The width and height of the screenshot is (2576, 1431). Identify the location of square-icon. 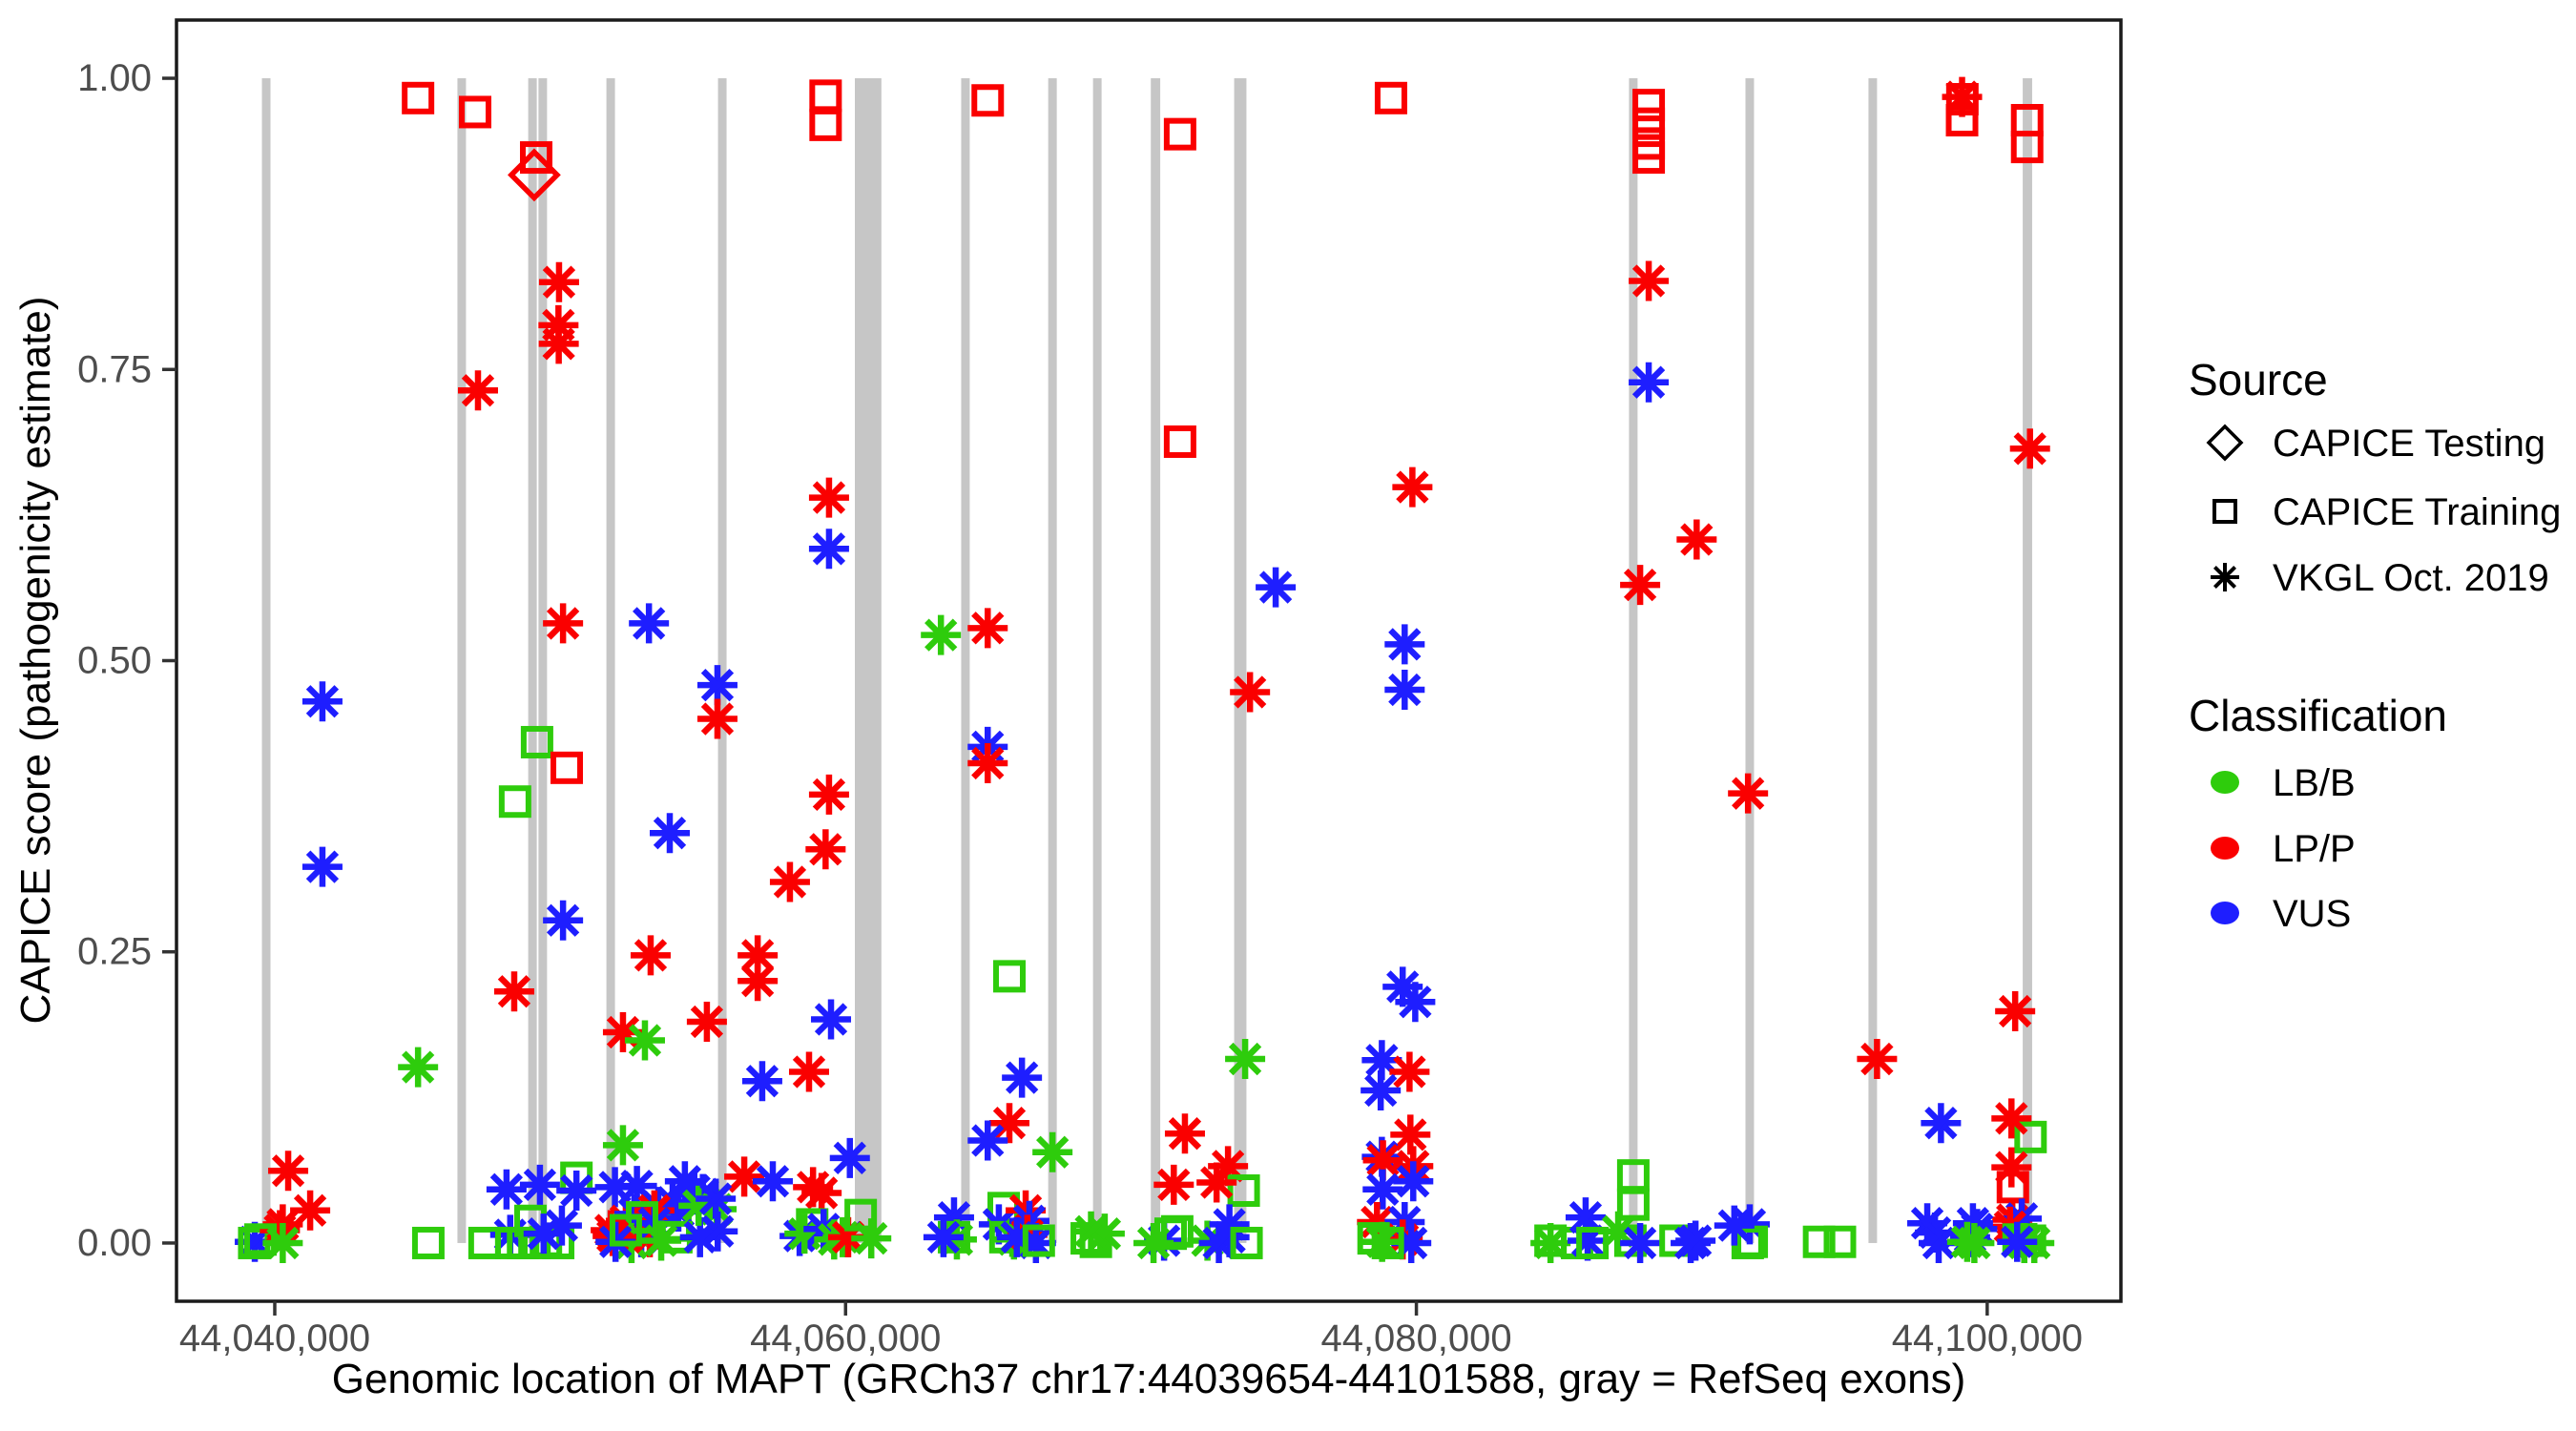
(2224, 511).